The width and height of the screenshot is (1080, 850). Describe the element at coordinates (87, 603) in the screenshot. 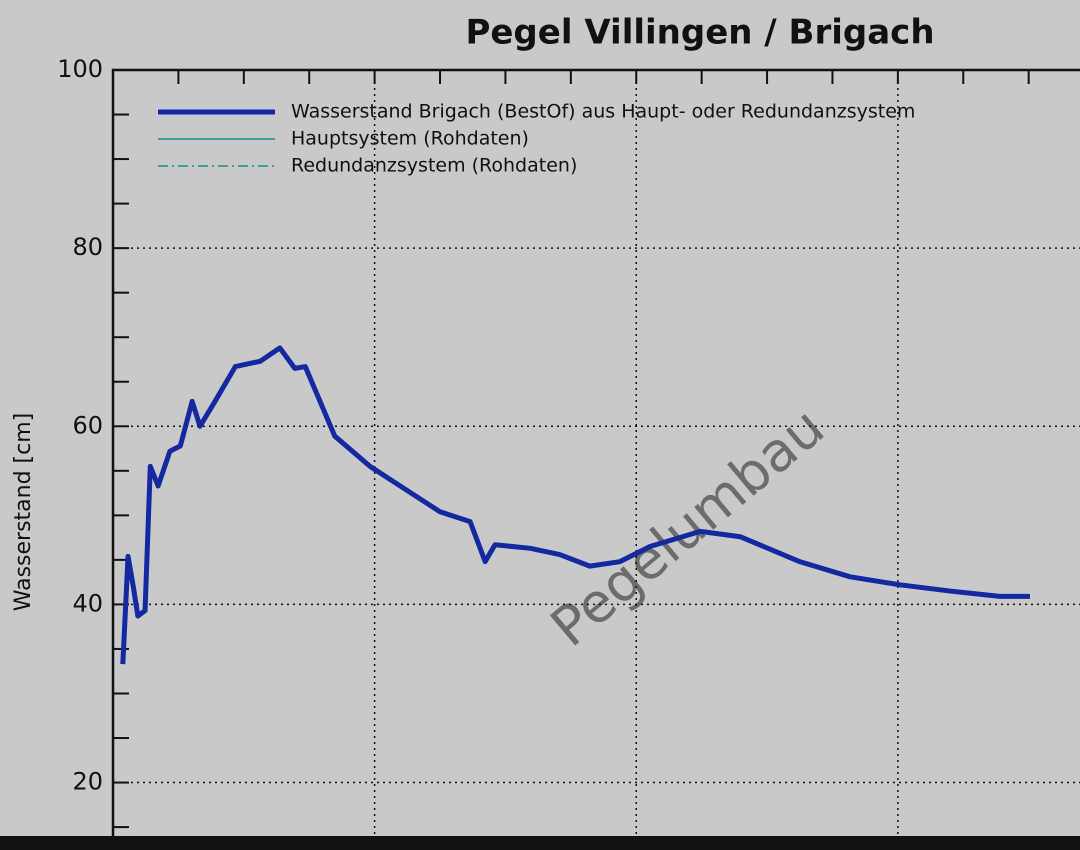

I see `y-tick-label: 40` at that location.